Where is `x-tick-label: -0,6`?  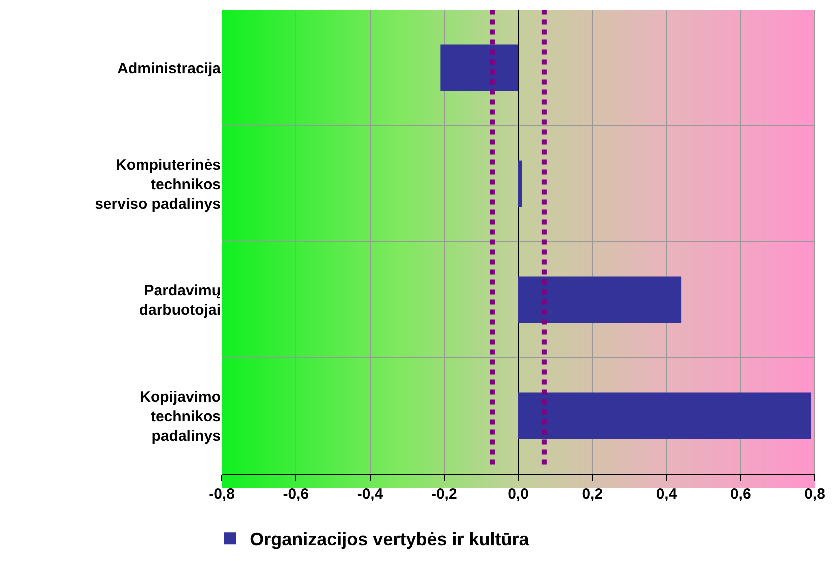
x-tick-label: -0,6 is located at coordinates (296, 494).